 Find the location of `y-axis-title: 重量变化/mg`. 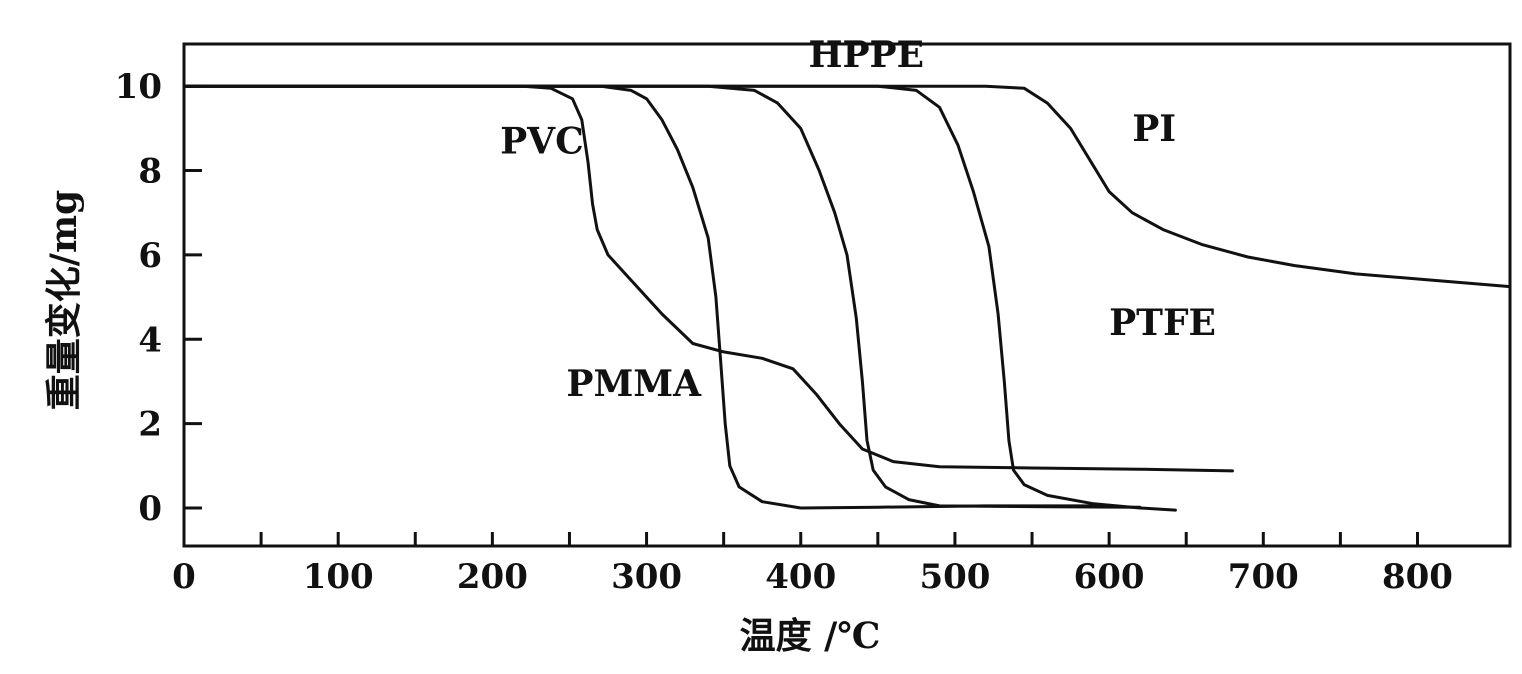

y-axis-title: 重量变化/mg is located at coordinates (64, 300).